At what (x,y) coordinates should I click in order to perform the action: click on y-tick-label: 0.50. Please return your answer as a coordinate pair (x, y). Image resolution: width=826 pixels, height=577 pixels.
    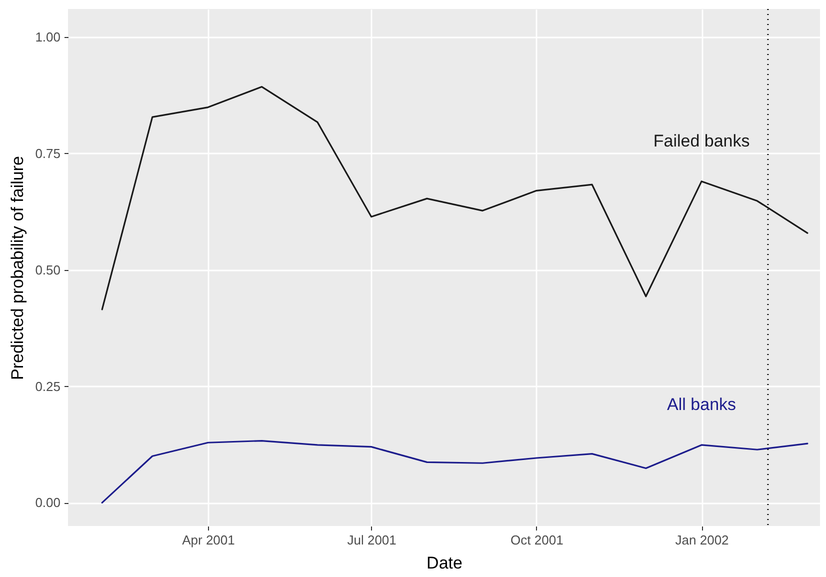
    Looking at the image, I should click on (47, 270).